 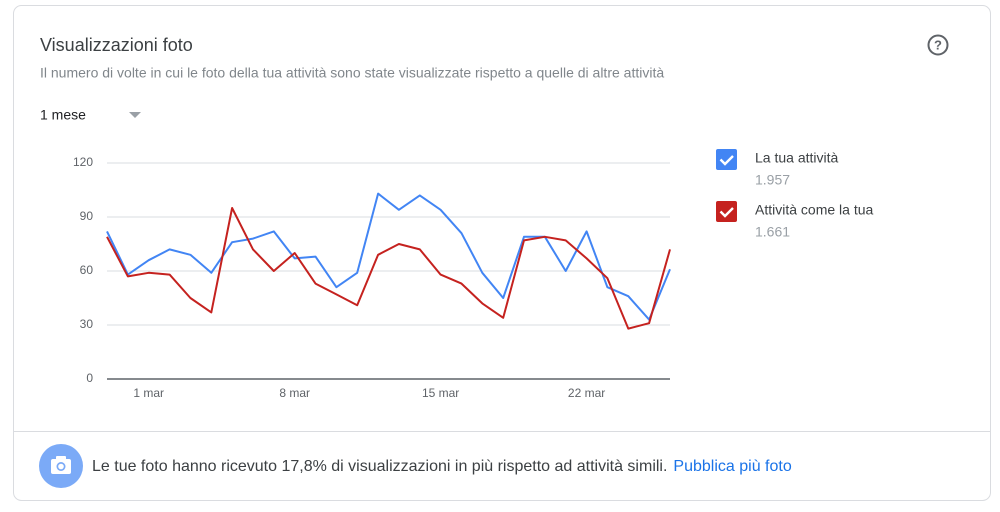 I want to click on dropdown-arrow, so click(x=135, y=115).